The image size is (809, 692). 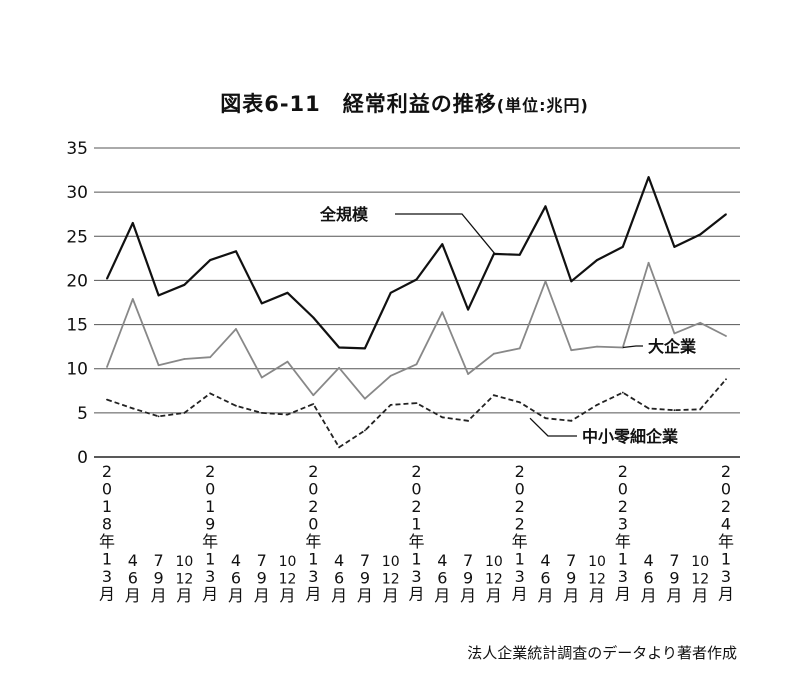 What do you see at coordinates (542, 105) in the screenshot?
I see `chart-unit: (単位:兆円)` at bounding box center [542, 105].